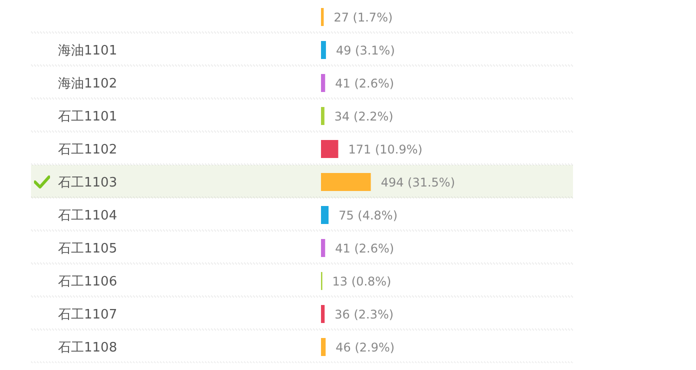 Image resolution: width=696 pixels, height=370 pixels. What do you see at coordinates (363, 17) in the screenshot?
I see `data-label: 27 (1.7%)` at bounding box center [363, 17].